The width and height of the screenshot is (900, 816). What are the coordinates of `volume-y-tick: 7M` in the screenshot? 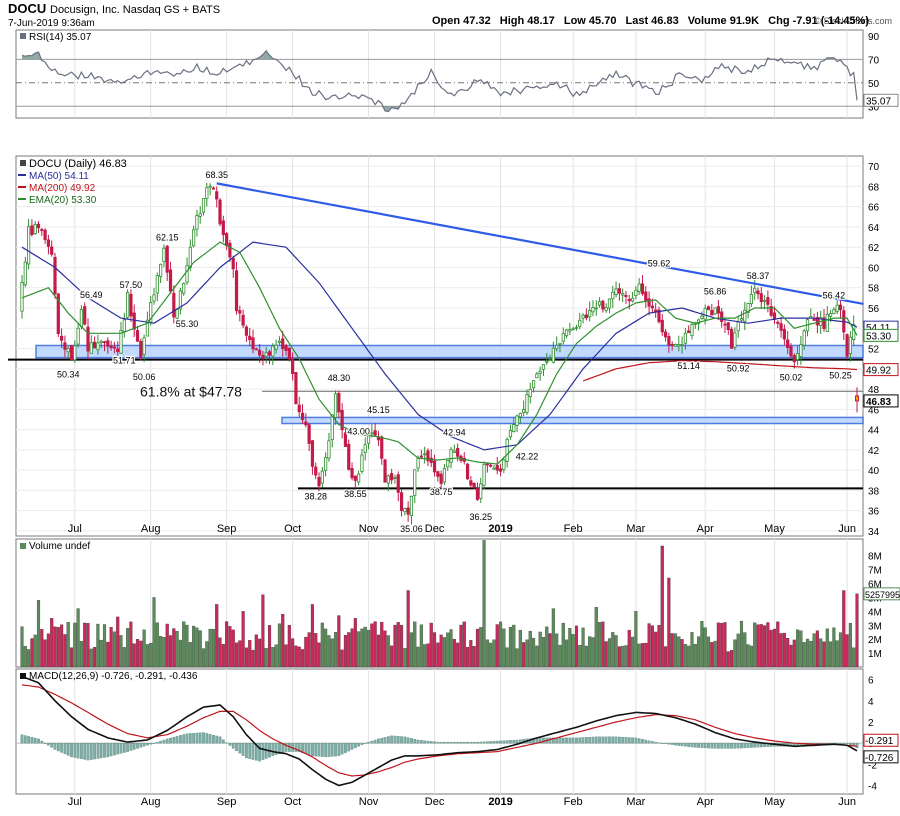 It's located at (875, 571).